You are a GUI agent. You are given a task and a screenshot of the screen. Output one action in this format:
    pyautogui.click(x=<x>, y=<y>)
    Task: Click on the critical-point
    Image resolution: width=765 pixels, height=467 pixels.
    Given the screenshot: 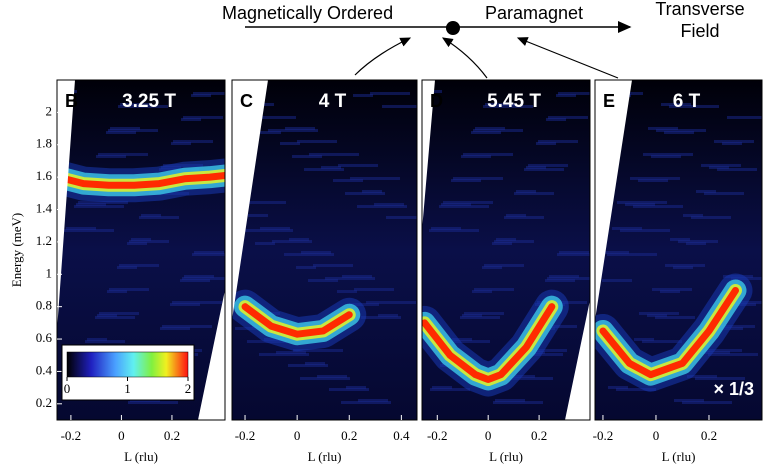 What is the action you would take?
    pyautogui.click(x=453, y=28)
    